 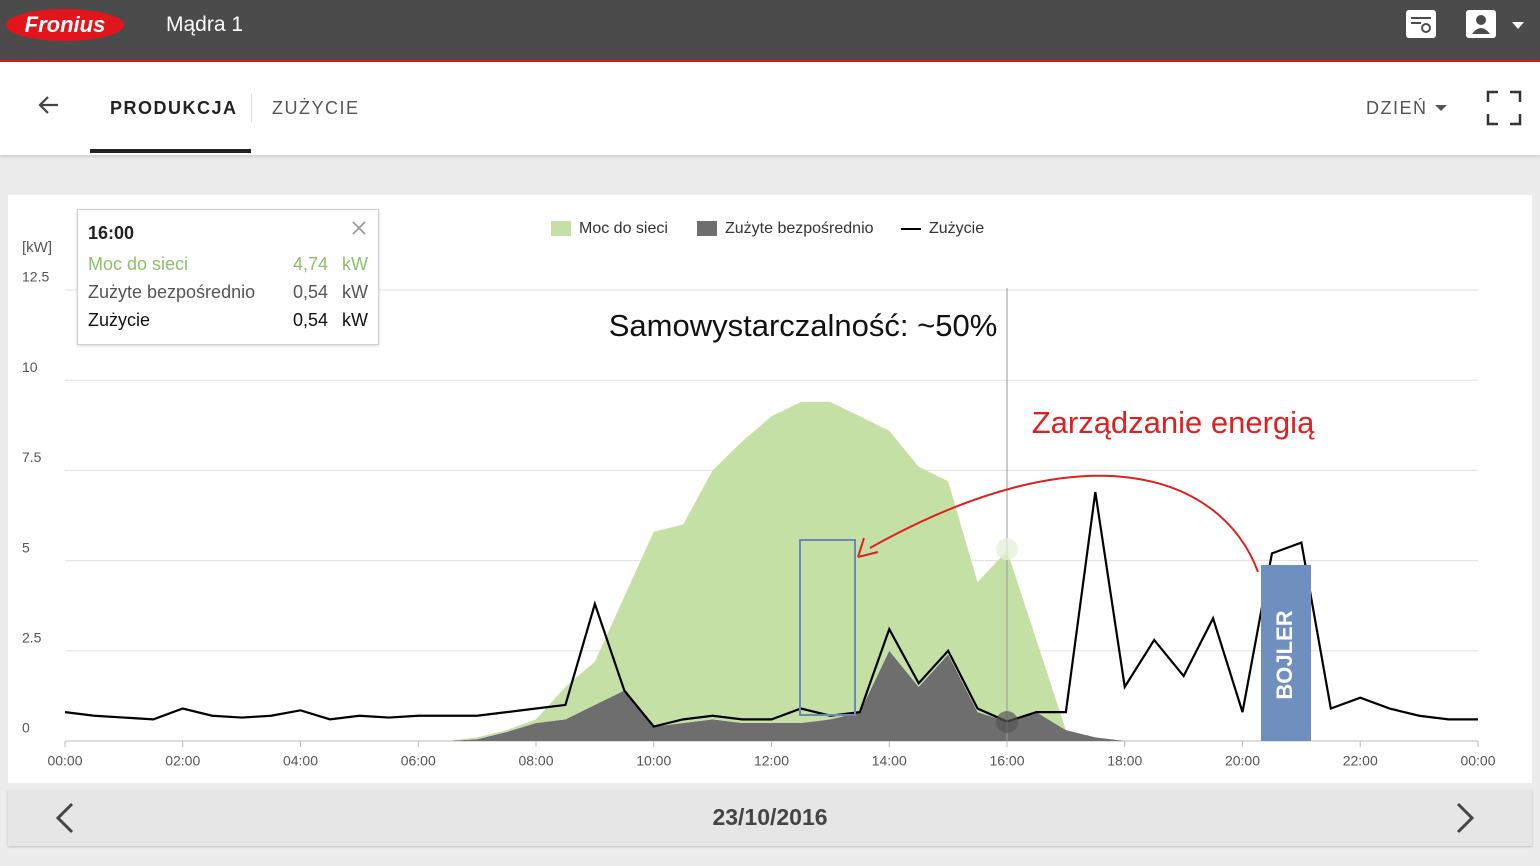 What do you see at coordinates (26, 547) in the screenshot?
I see `y-tick-label: 5` at bounding box center [26, 547].